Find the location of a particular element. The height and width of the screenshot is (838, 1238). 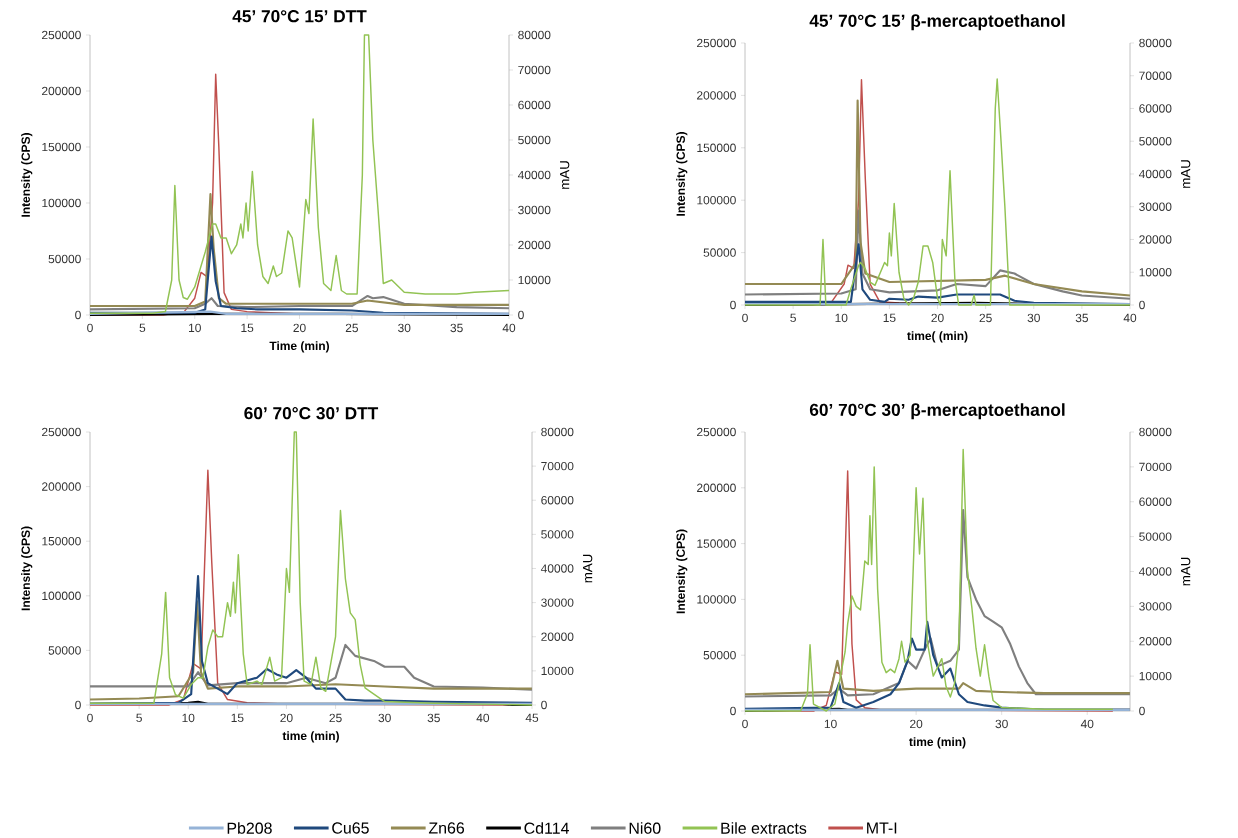

chart-title: 60’ 70°C 30’ DTT is located at coordinates (311, 413).